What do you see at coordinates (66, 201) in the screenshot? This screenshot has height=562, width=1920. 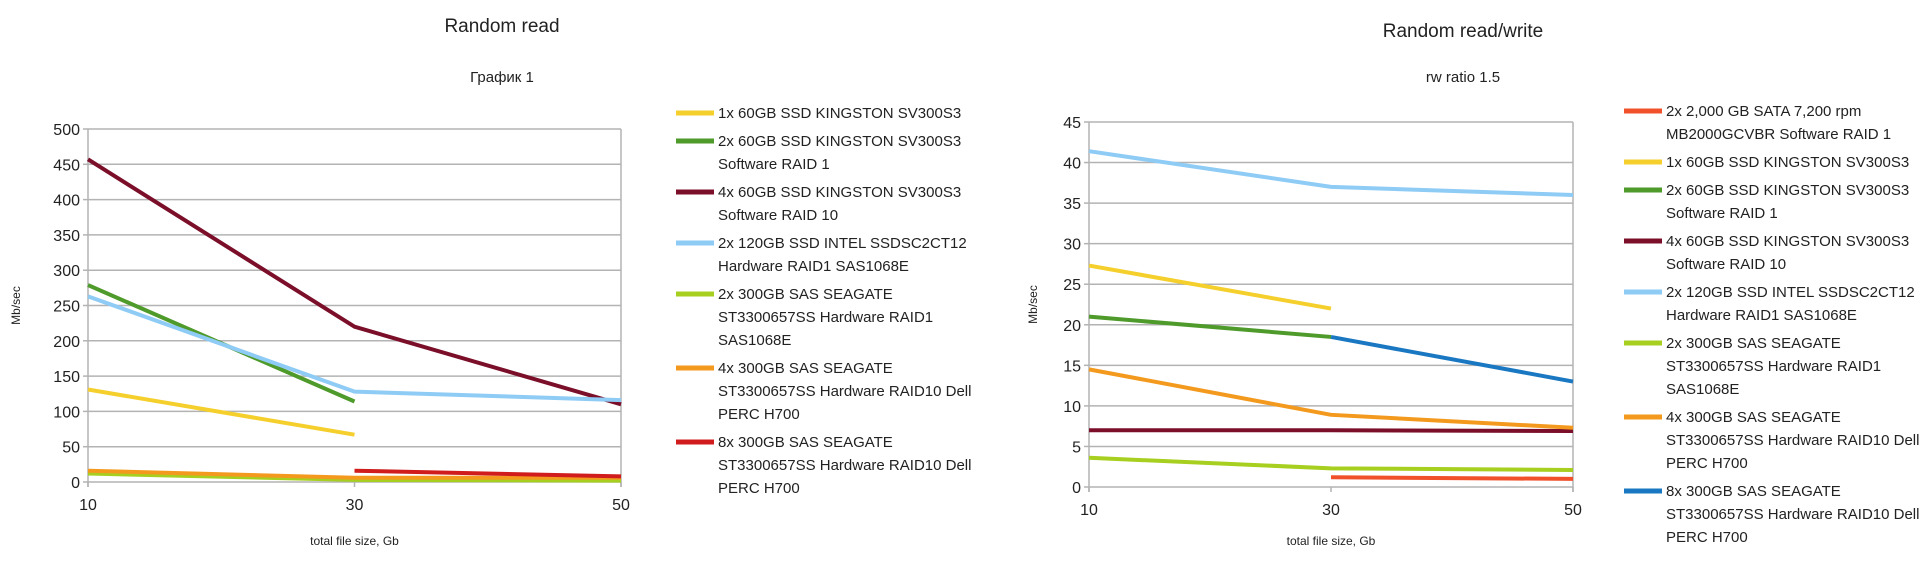 I see `y-tick-label: 400` at bounding box center [66, 201].